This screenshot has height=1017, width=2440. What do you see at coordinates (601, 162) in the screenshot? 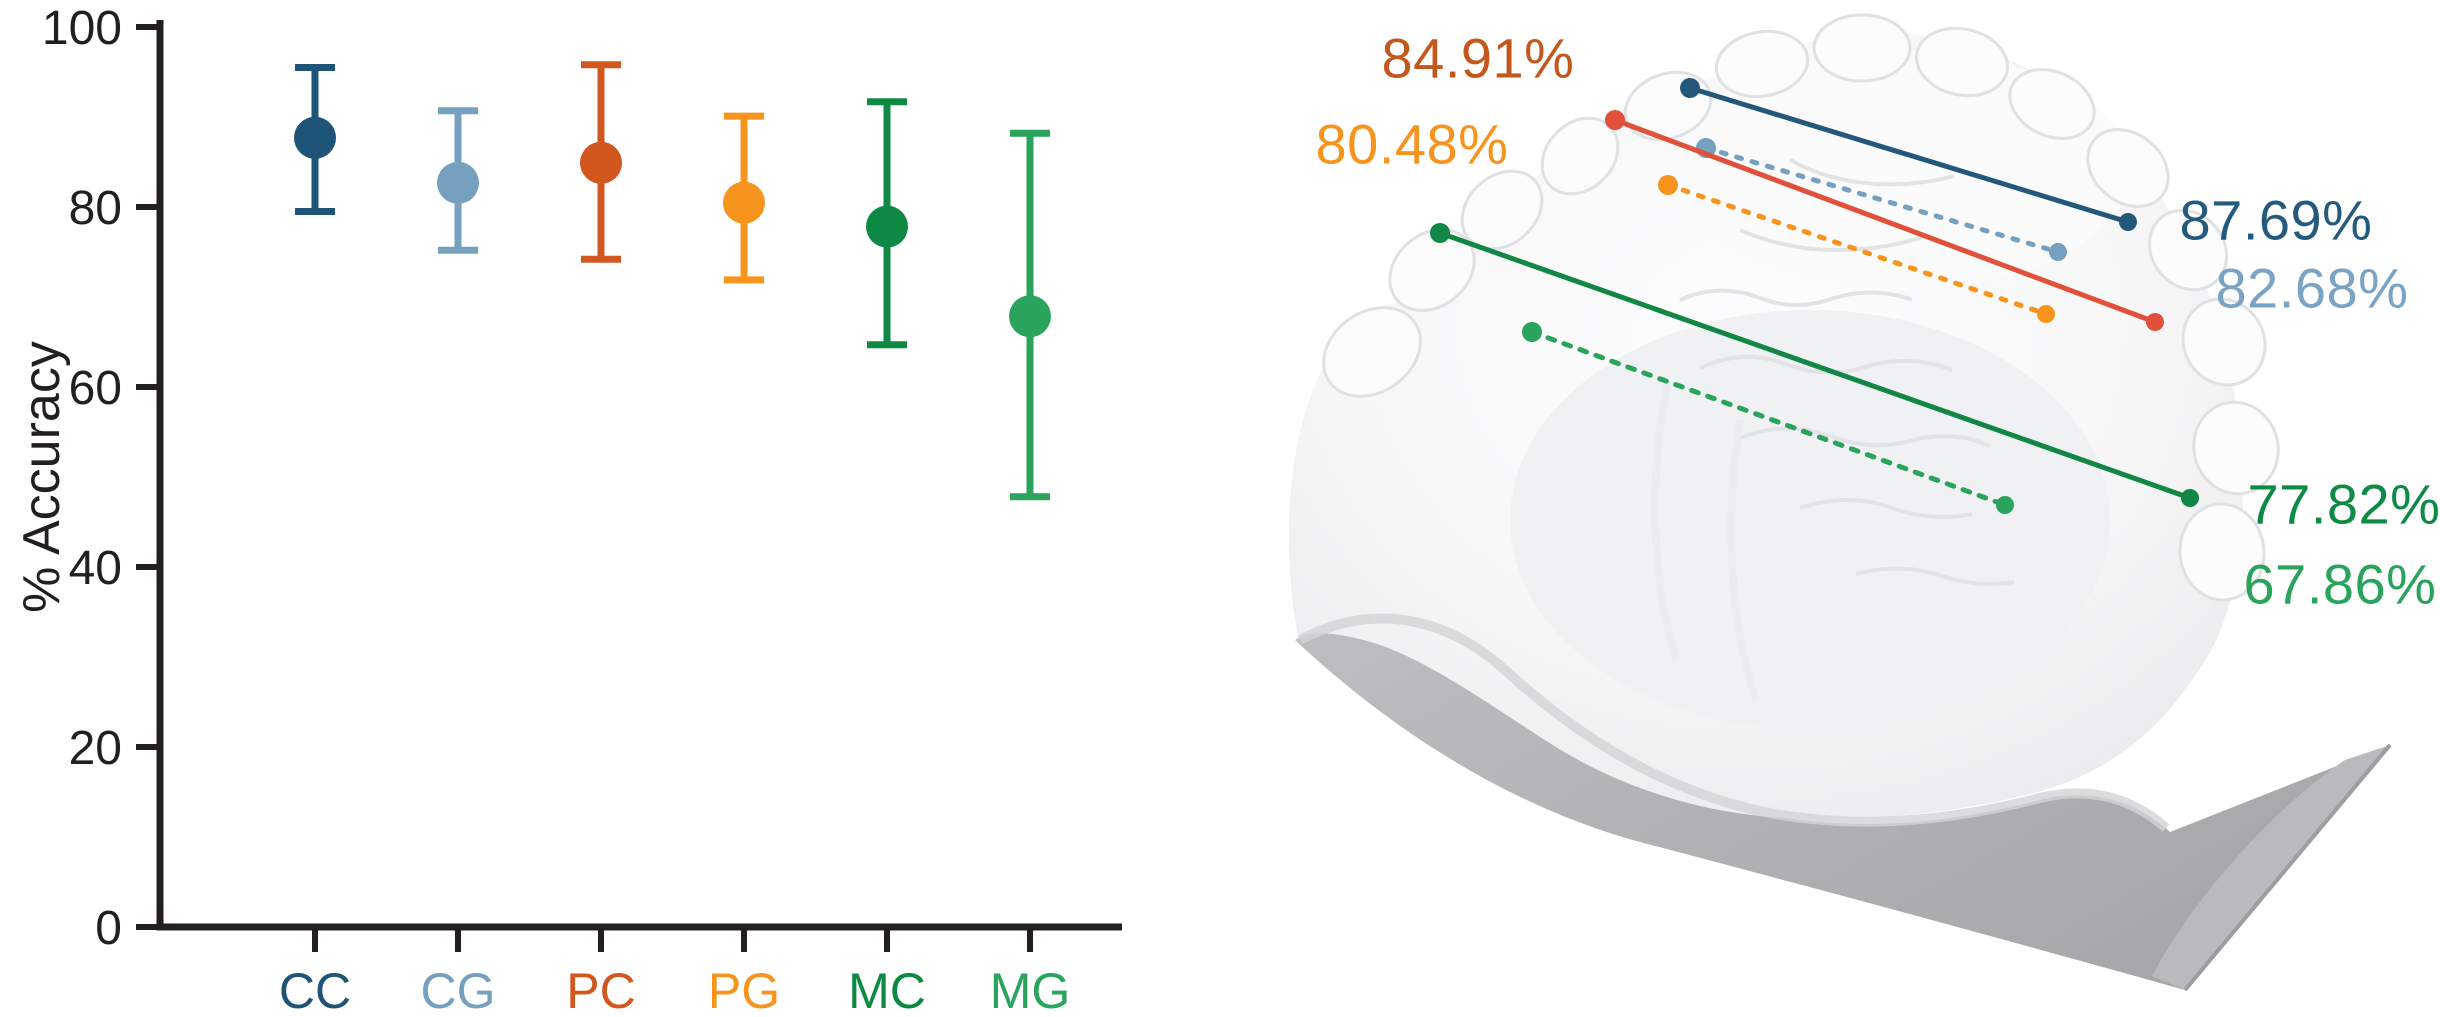
I see `data-point-PC` at bounding box center [601, 162].